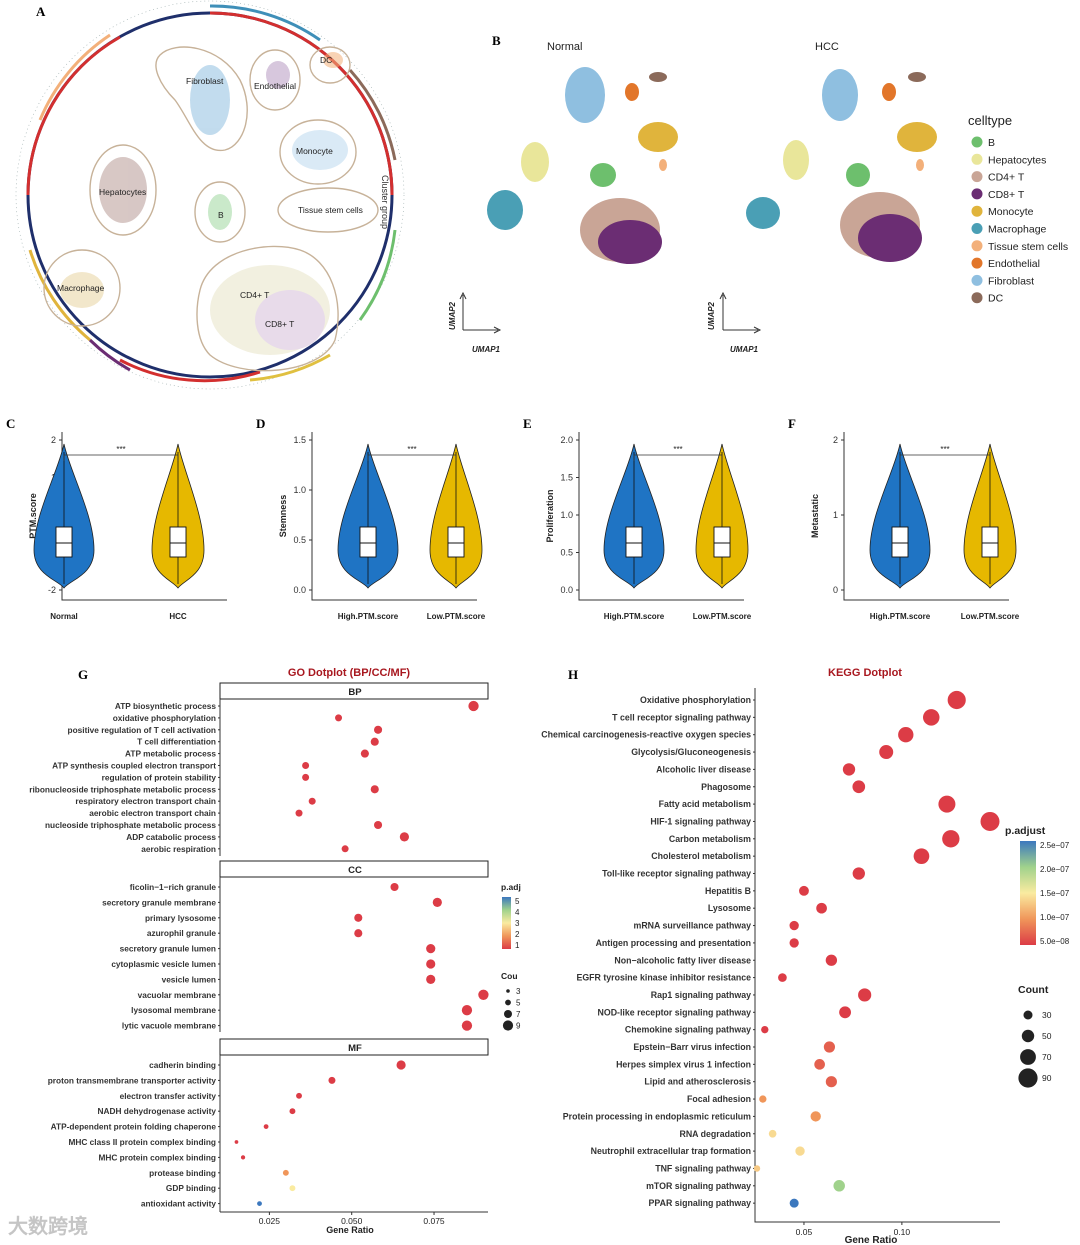 Image resolution: width=1080 pixels, height=1245 pixels. What do you see at coordinates (201, 99) in the screenshot?
I see `outline-fibroblast` at bounding box center [201, 99].